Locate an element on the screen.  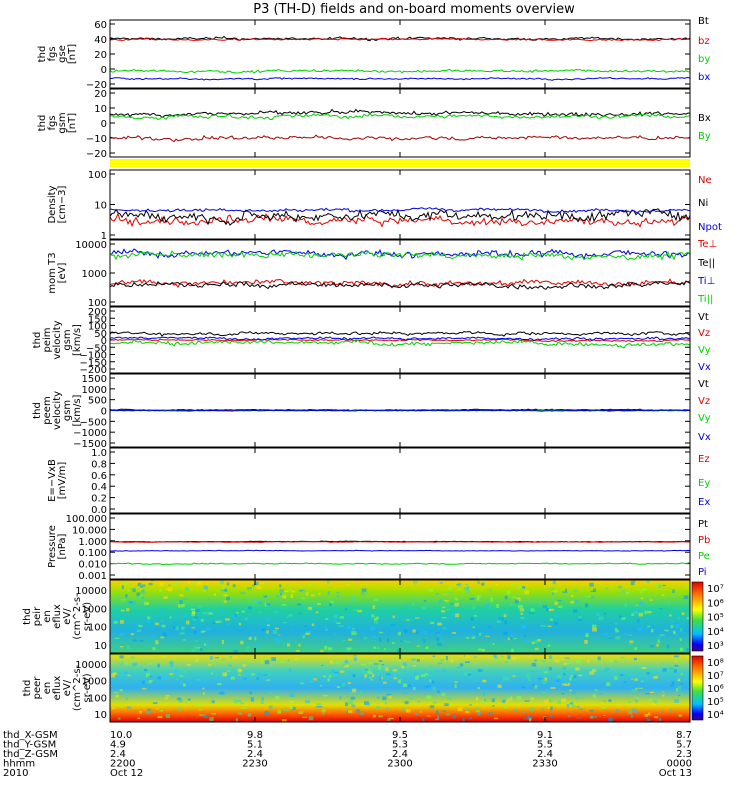
ephemeris-row-label: thd_Y-GSM is located at coordinates (29, 745).